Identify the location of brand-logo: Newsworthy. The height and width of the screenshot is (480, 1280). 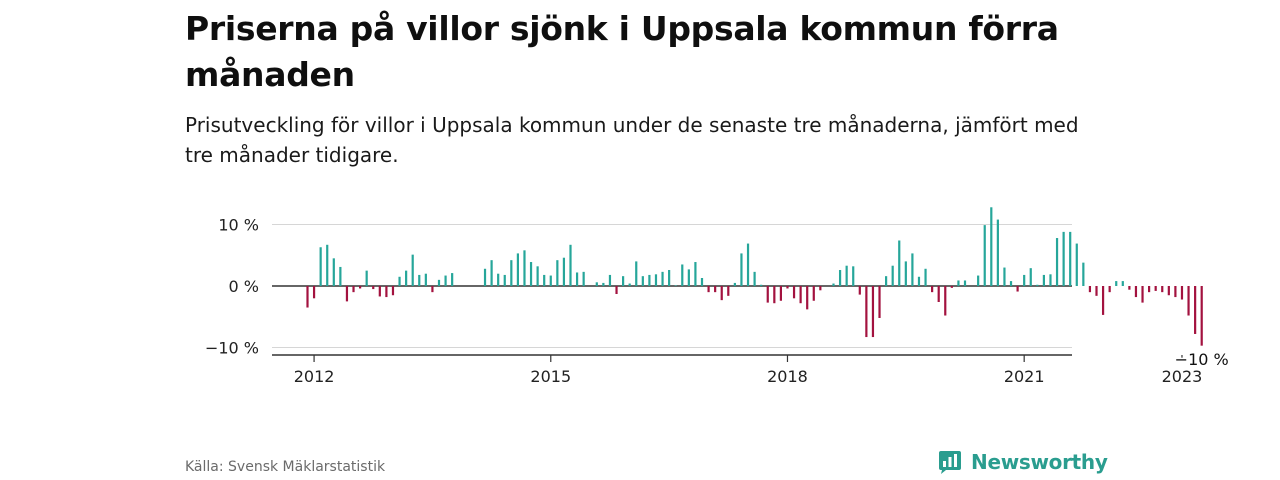
(1022, 462).